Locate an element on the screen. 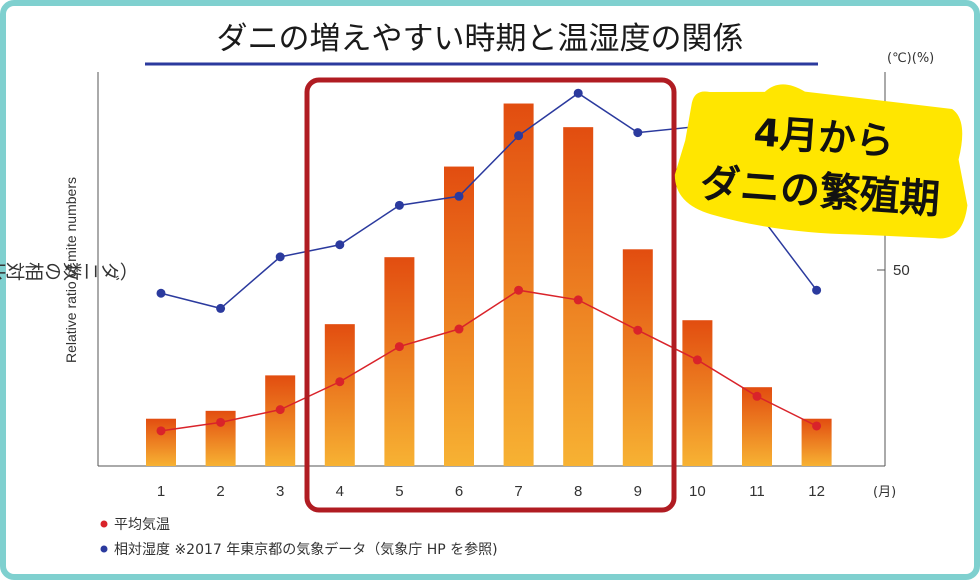 This screenshot has height=580, width=980. x-tick-label-4: 4 is located at coordinates (340, 491).